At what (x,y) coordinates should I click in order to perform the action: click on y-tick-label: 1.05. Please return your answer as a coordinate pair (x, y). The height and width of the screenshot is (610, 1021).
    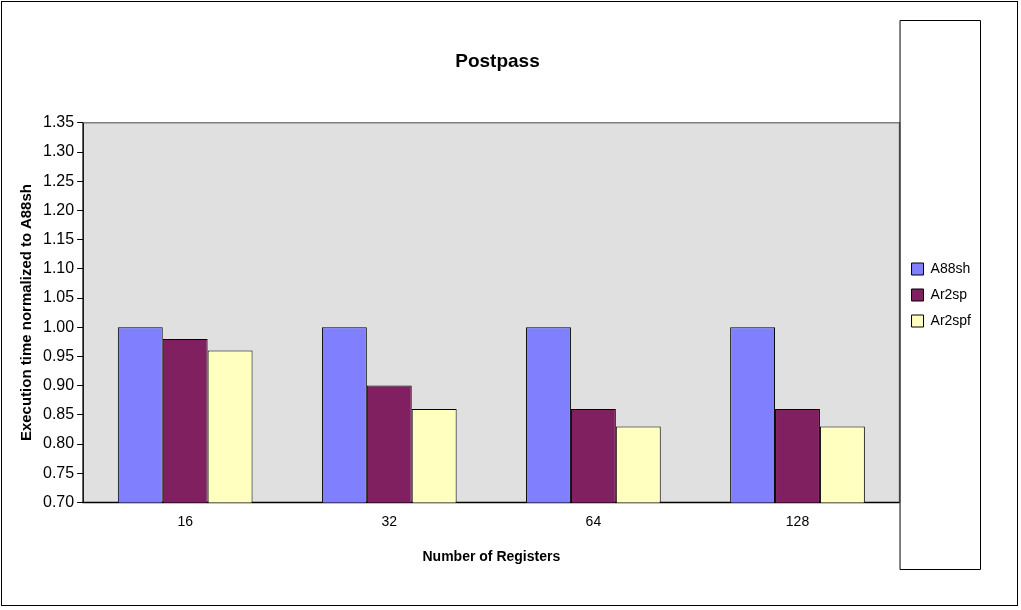
    Looking at the image, I should click on (59, 297).